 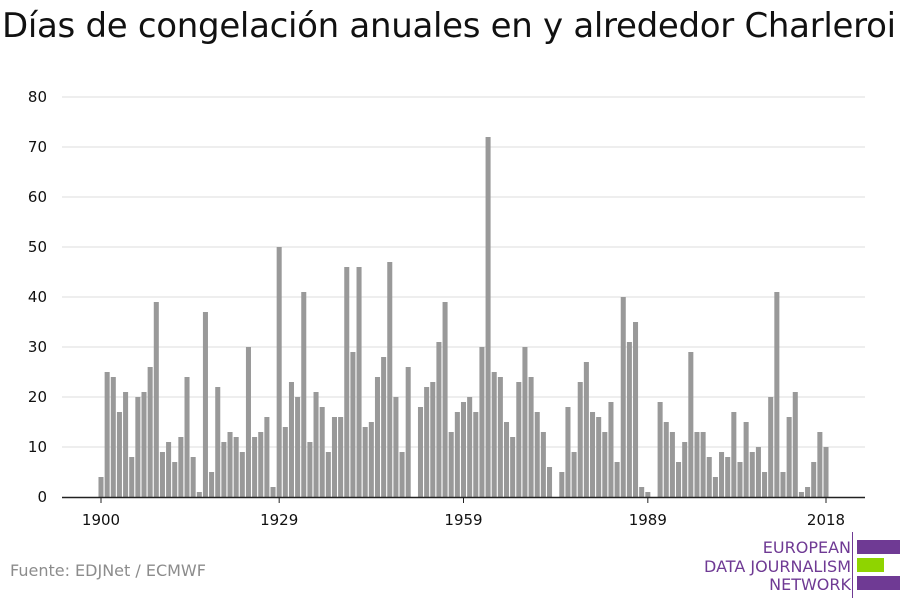 I want to click on y-tick-label: 0, so click(x=42, y=497).